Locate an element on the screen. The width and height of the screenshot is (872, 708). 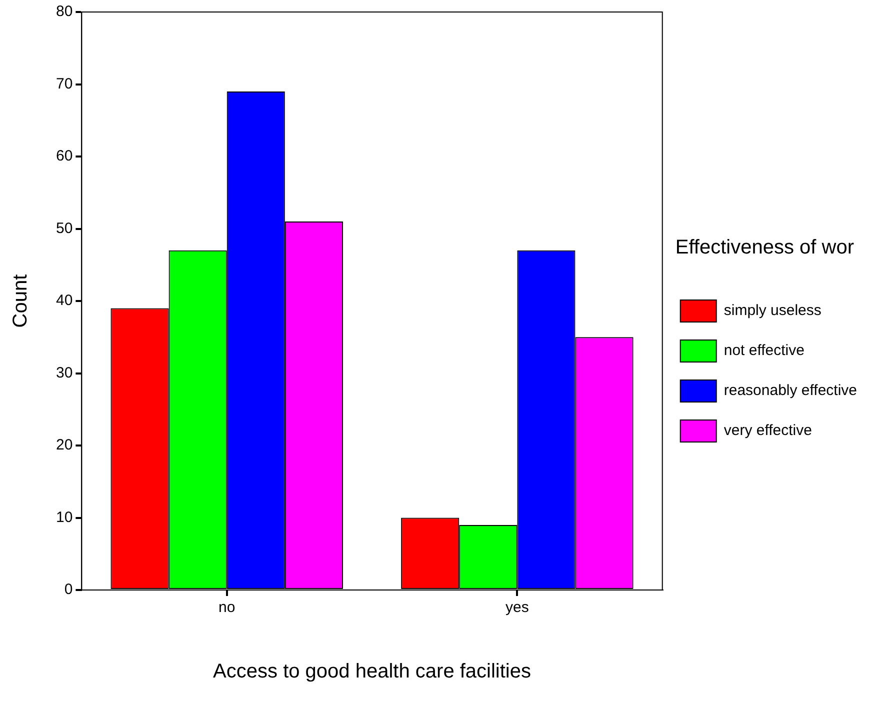
y-tick-label: 20 is located at coordinates (64, 445).